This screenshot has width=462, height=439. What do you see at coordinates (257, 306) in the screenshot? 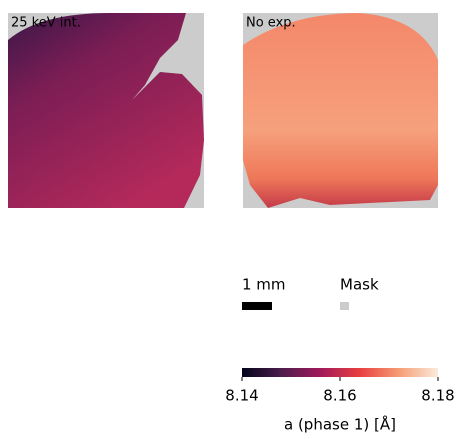
I see `scale-bar` at bounding box center [257, 306].